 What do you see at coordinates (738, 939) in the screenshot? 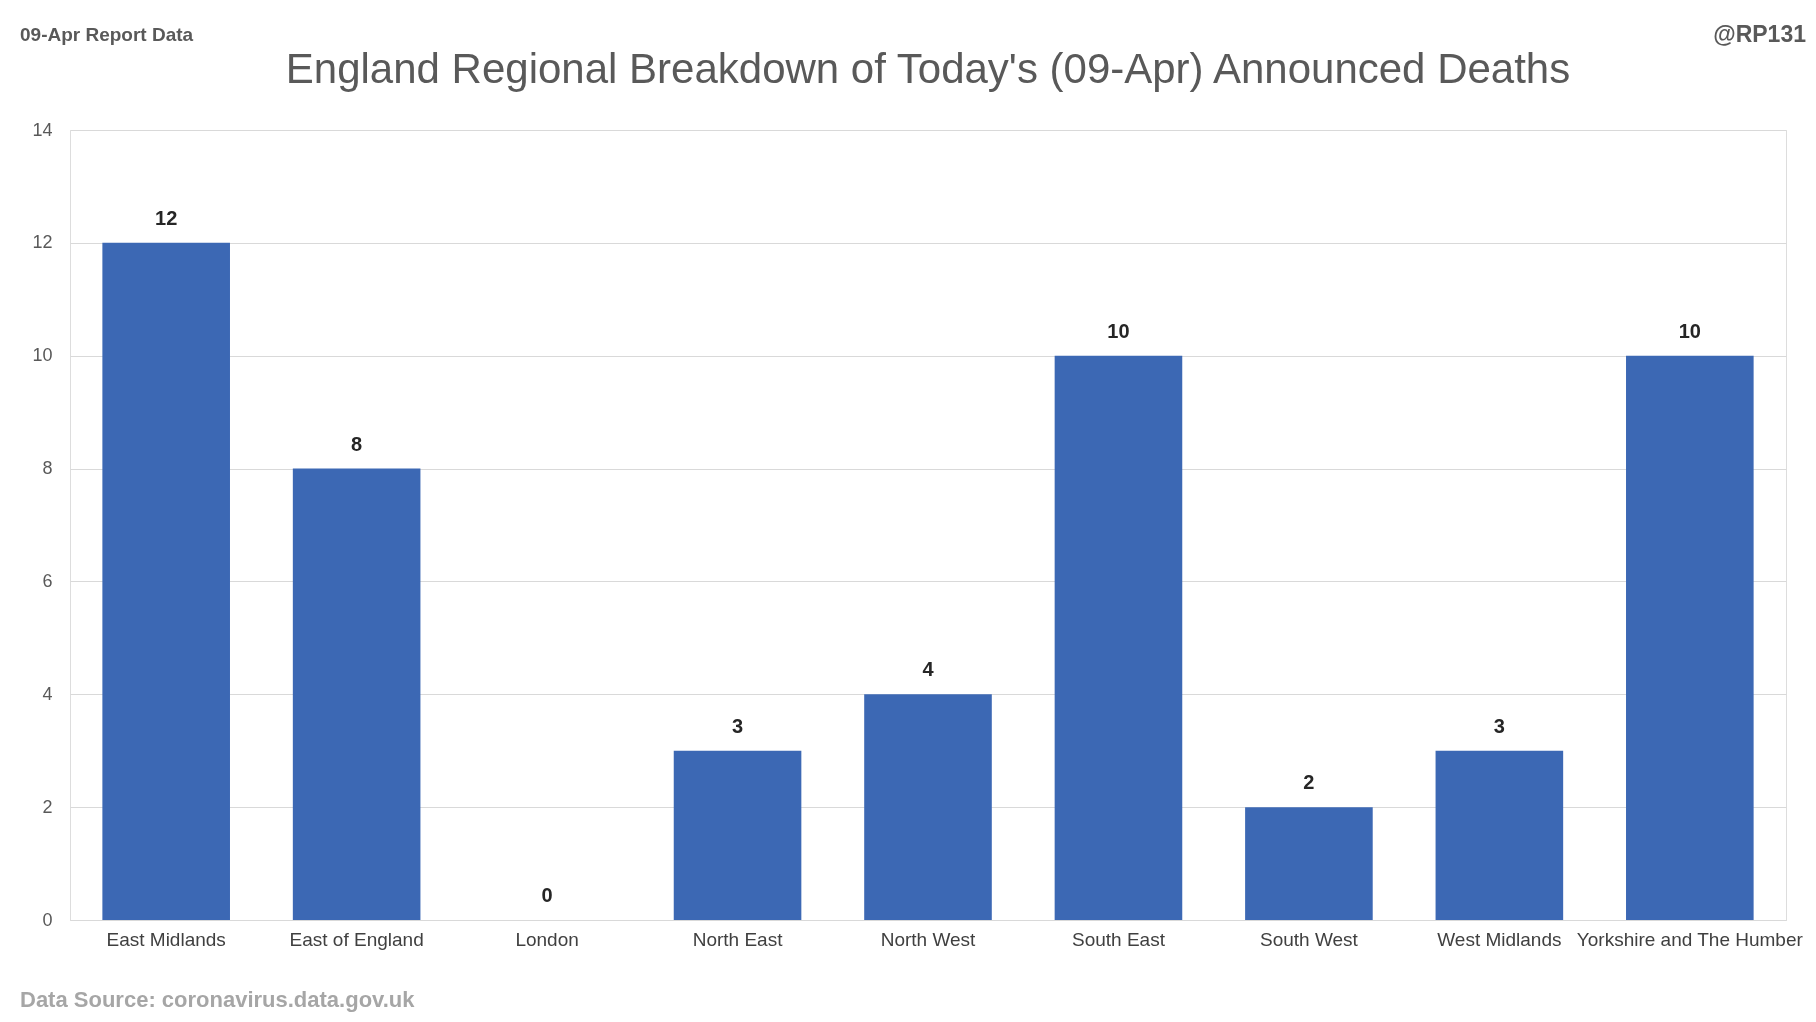
I see `x-tick-label: North East` at bounding box center [738, 939].